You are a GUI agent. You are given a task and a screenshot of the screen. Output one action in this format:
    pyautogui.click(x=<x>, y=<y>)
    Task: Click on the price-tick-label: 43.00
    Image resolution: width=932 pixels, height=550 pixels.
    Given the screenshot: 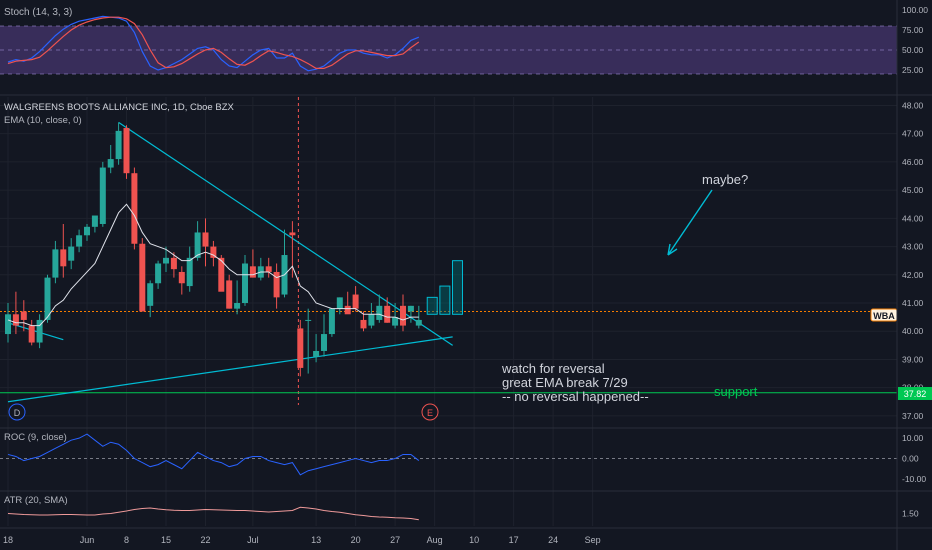 What is the action you would take?
    pyautogui.click(x=913, y=247)
    